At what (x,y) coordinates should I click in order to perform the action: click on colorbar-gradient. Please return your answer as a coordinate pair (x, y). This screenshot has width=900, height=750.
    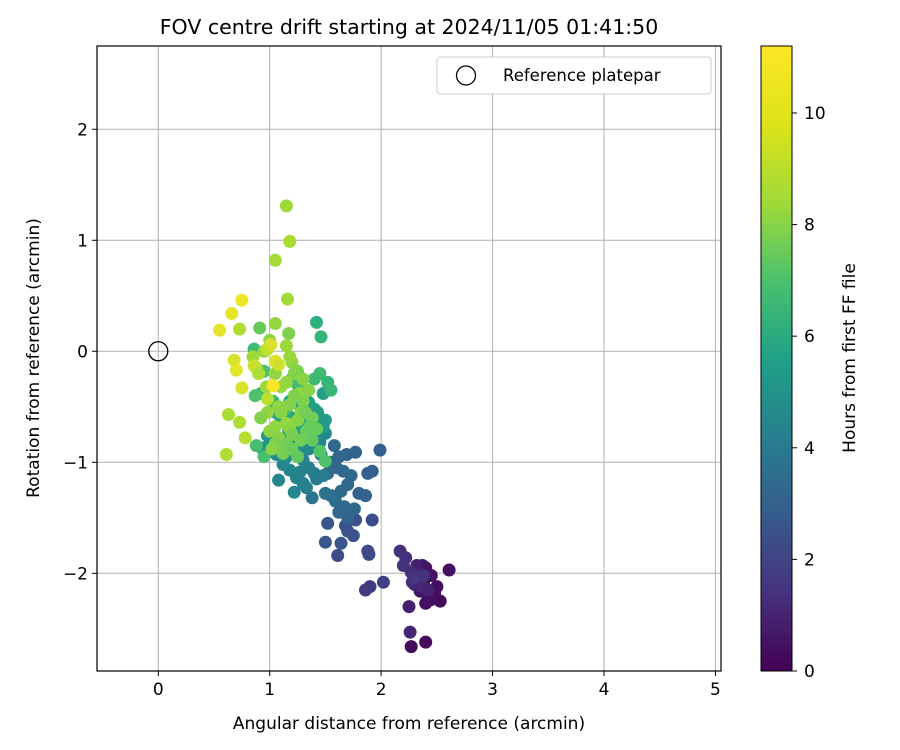
    Looking at the image, I should click on (776, 358).